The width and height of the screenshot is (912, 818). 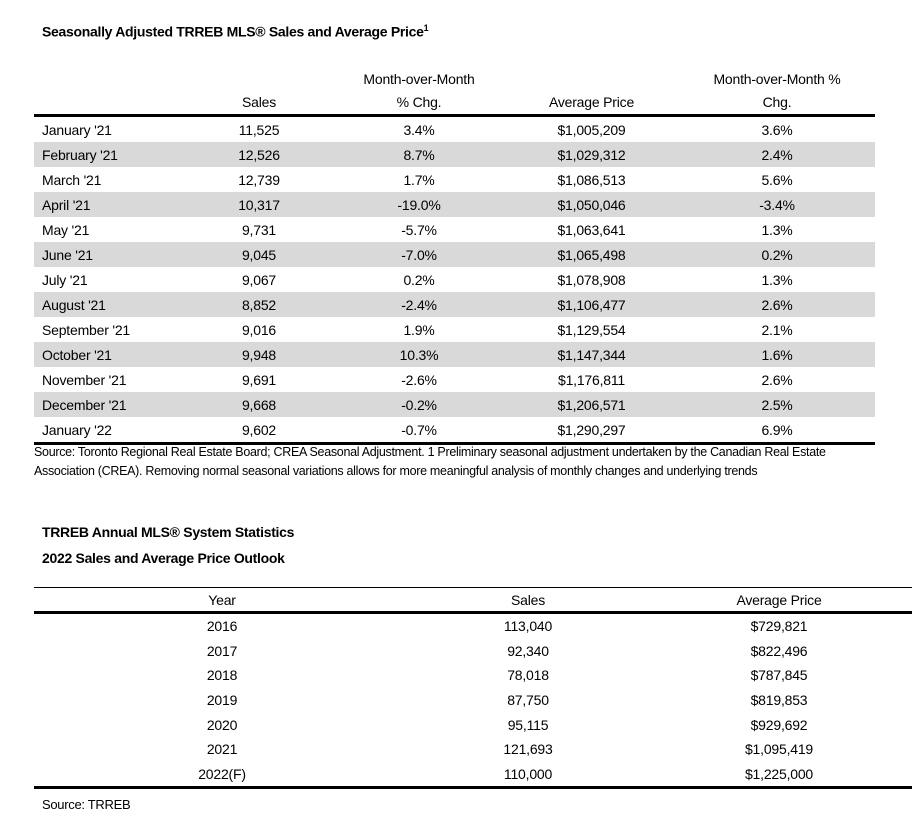 What do you see at coordinates (779, 749) in the screenshot?
I see `avg-price-cell: $1,095,419` at bounding box center [779, 749].